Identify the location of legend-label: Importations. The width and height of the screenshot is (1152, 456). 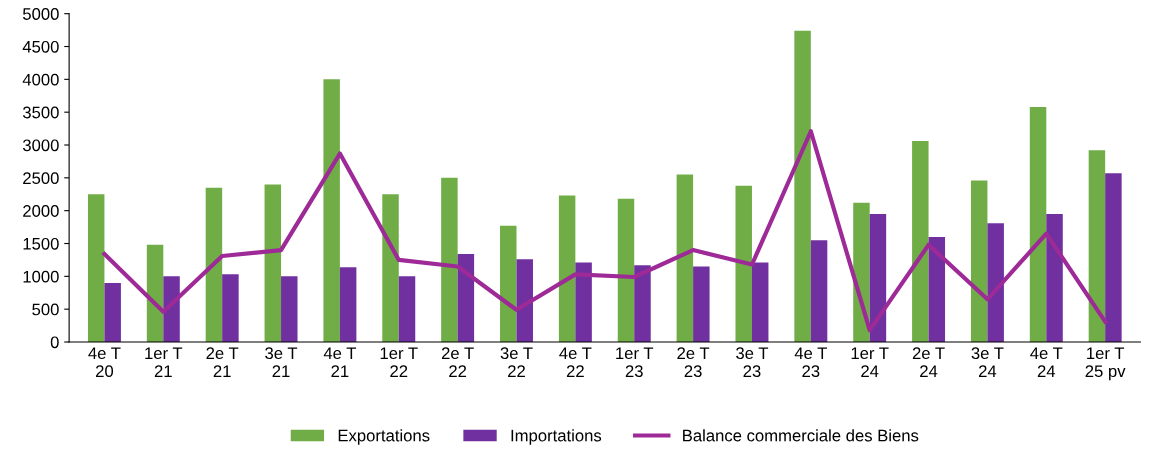
(556, 437).